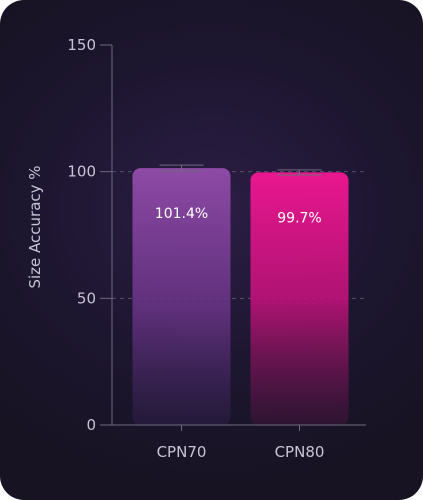 Image resolution: width=423 pixels, height=500 pixels. Describe the element at coordinates (181, 296) in the screenshot. I see `bar-cpn70` at that location.